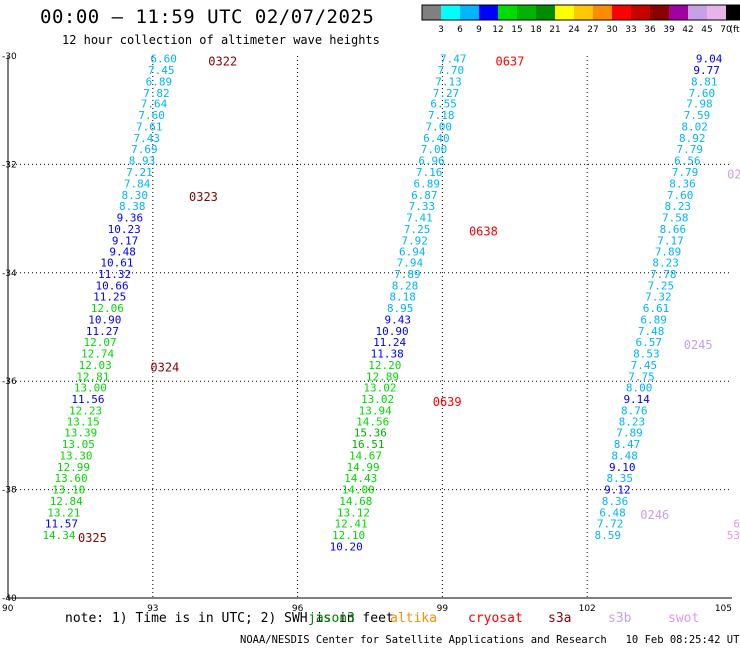  I want to click on swh-value-label: 13.12, so click(353, 512).